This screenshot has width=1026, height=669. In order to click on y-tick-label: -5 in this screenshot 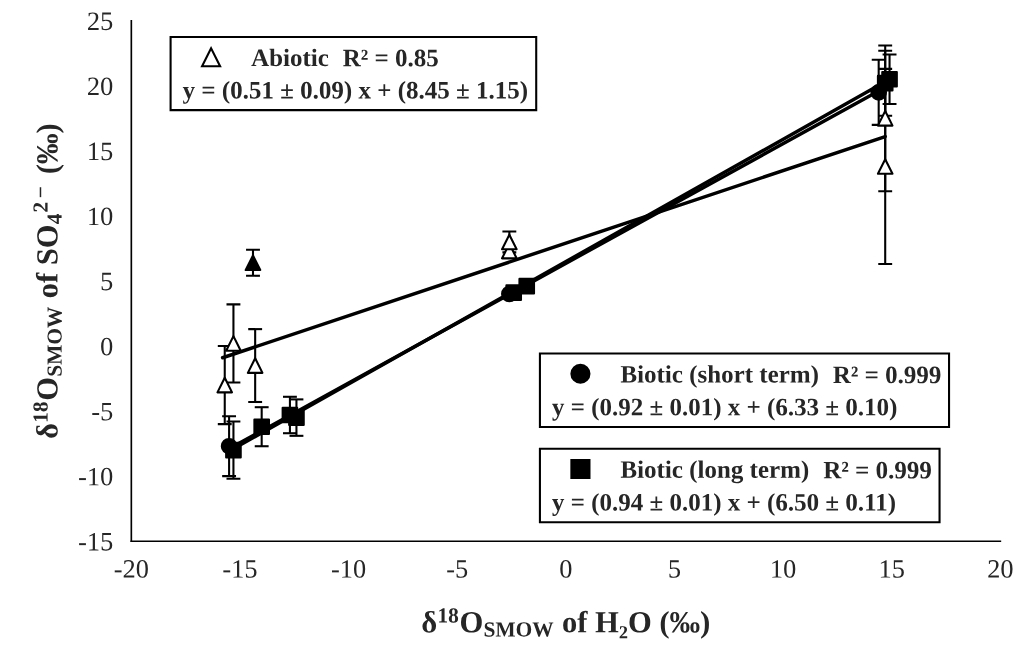, I will do `click(102, 411)`.